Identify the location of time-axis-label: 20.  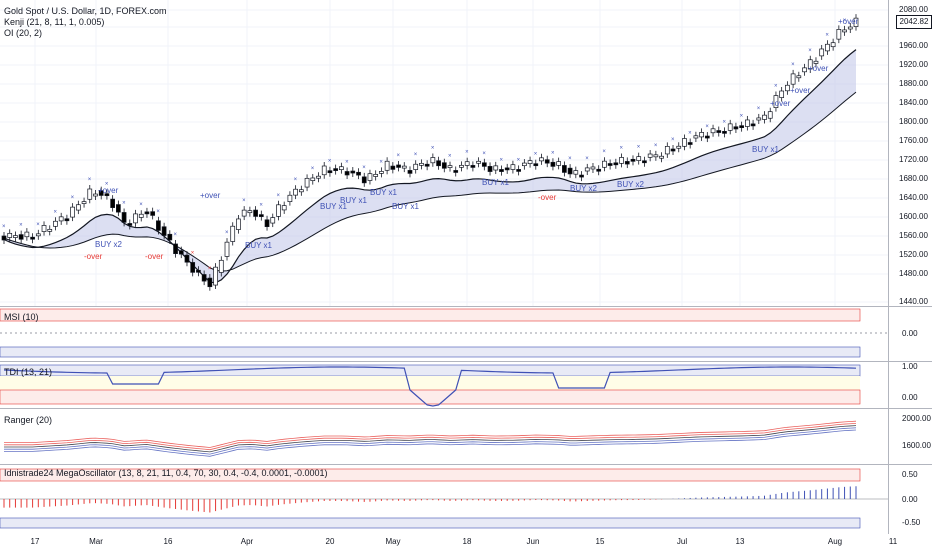
(330, 541).